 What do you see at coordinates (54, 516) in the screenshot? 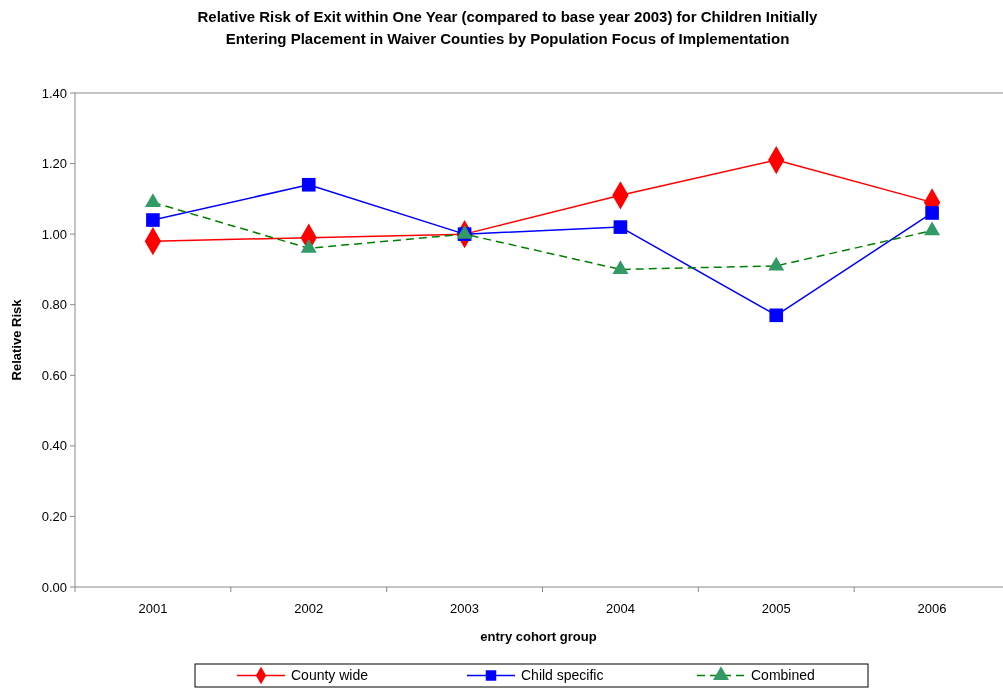
I see `y-tick-label: 0.20` at bounding box center [54, 516].